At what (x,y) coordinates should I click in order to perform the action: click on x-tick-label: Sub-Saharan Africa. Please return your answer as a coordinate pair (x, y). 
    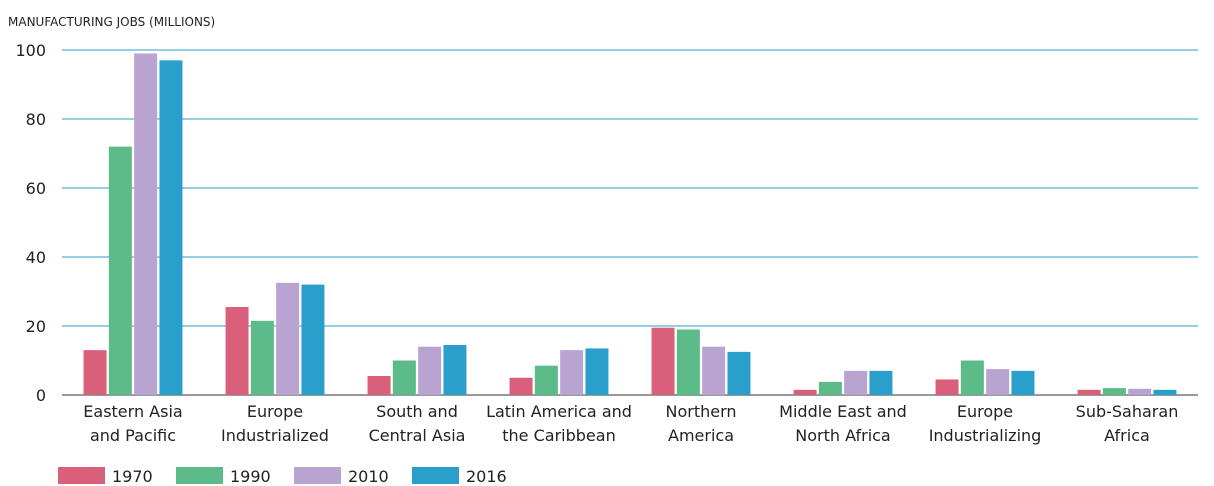
    Looking at the image, I should click on (1127, 423).